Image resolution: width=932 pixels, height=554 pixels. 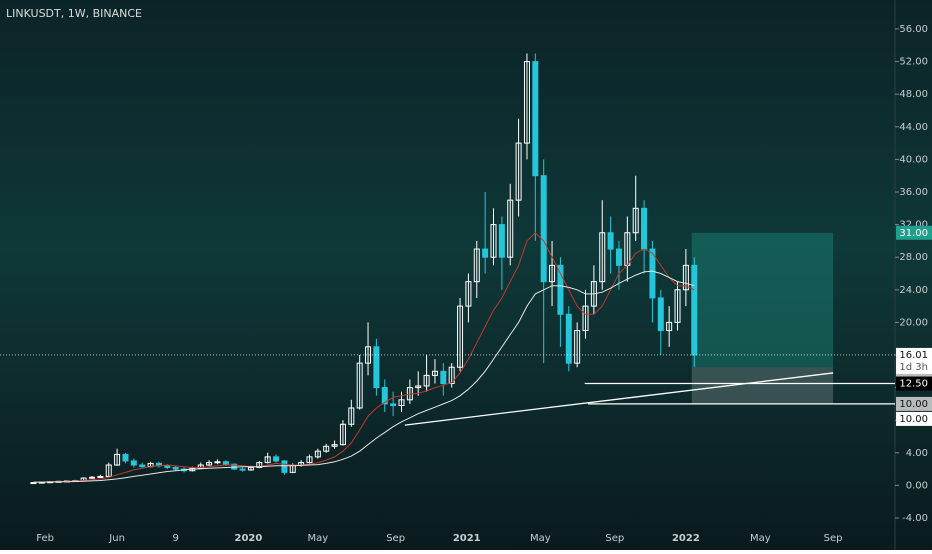 I want to click on x-tick-label: Jun, so click(x=116, y=538).